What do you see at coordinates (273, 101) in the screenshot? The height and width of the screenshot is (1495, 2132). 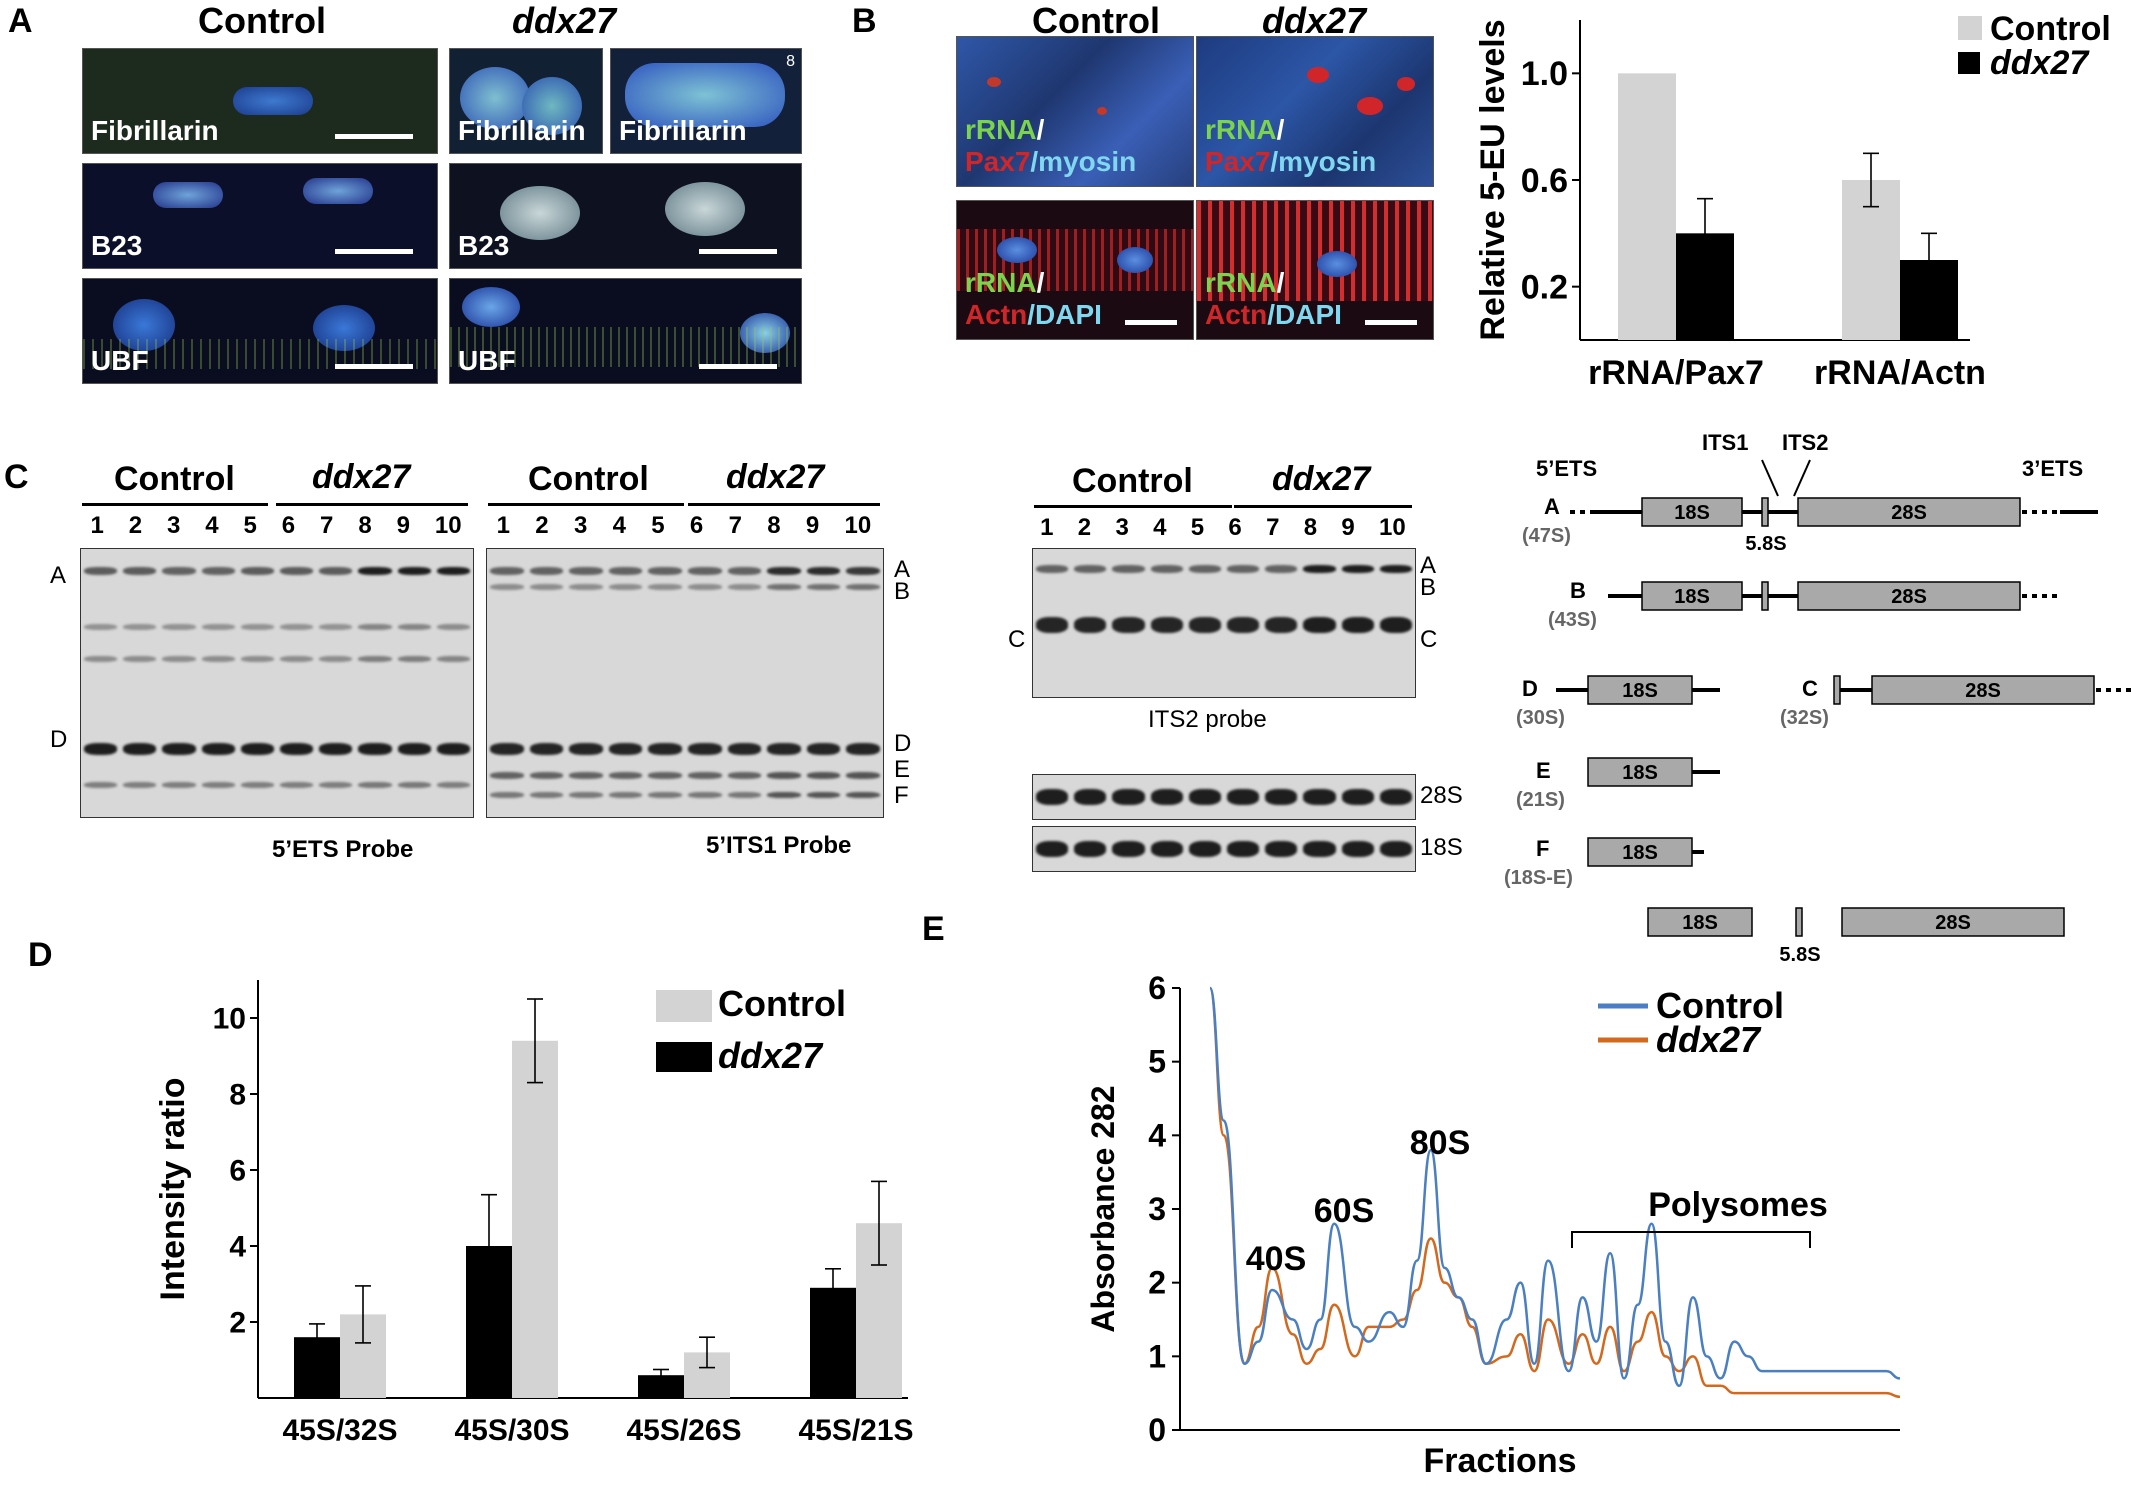 I see `nucleus` at bounding box center [273, 101].